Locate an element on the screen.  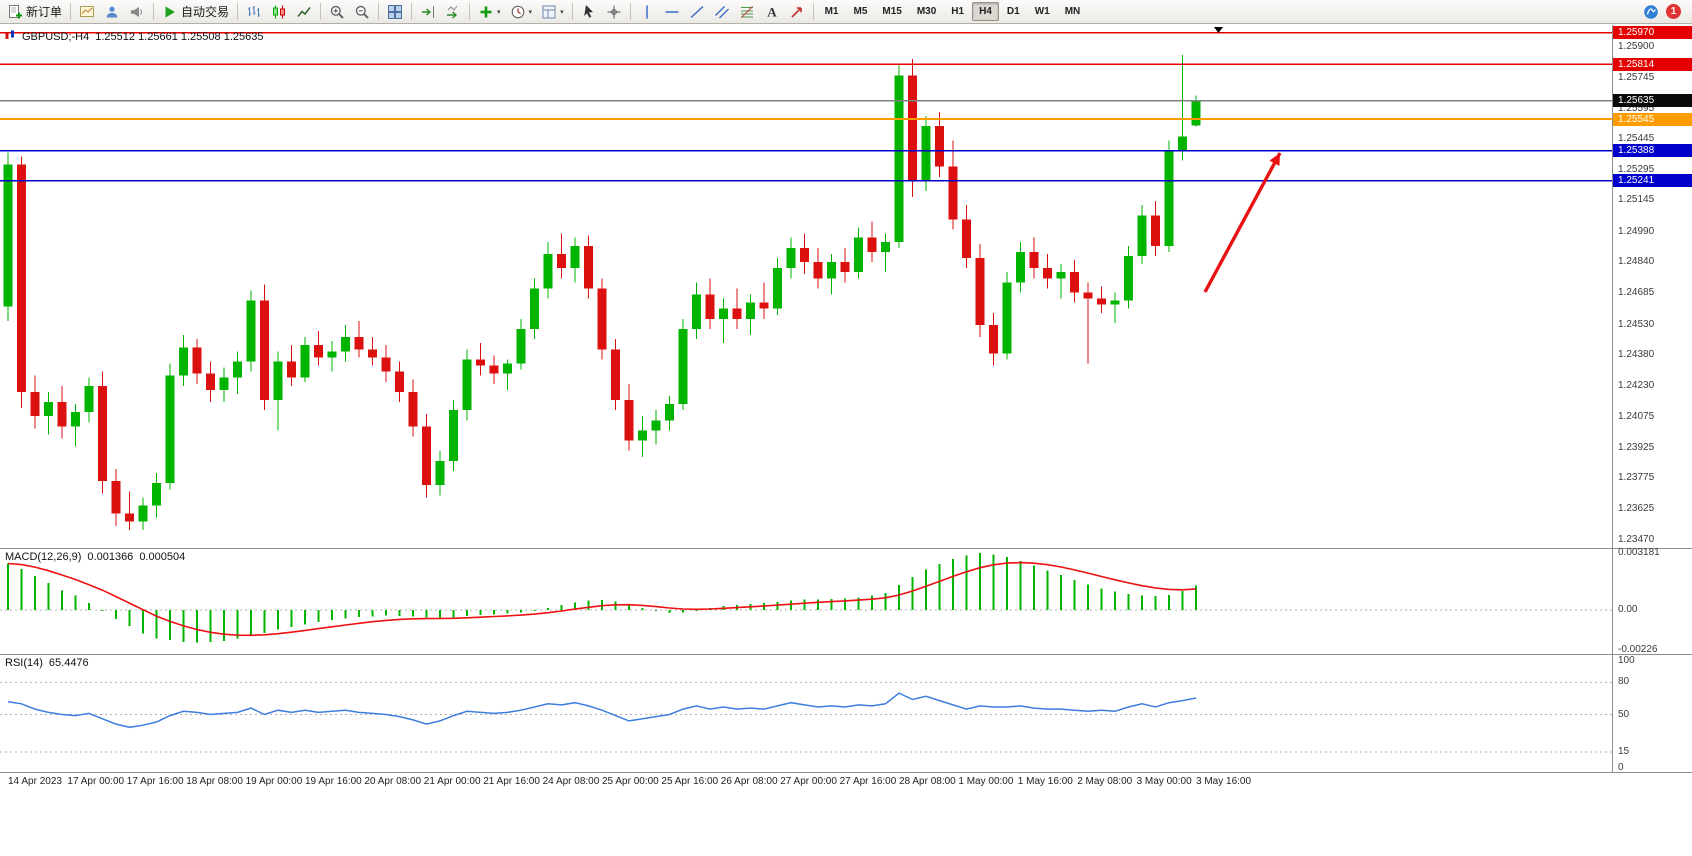
zoom-in-icon is located at coordinates (337, 12).